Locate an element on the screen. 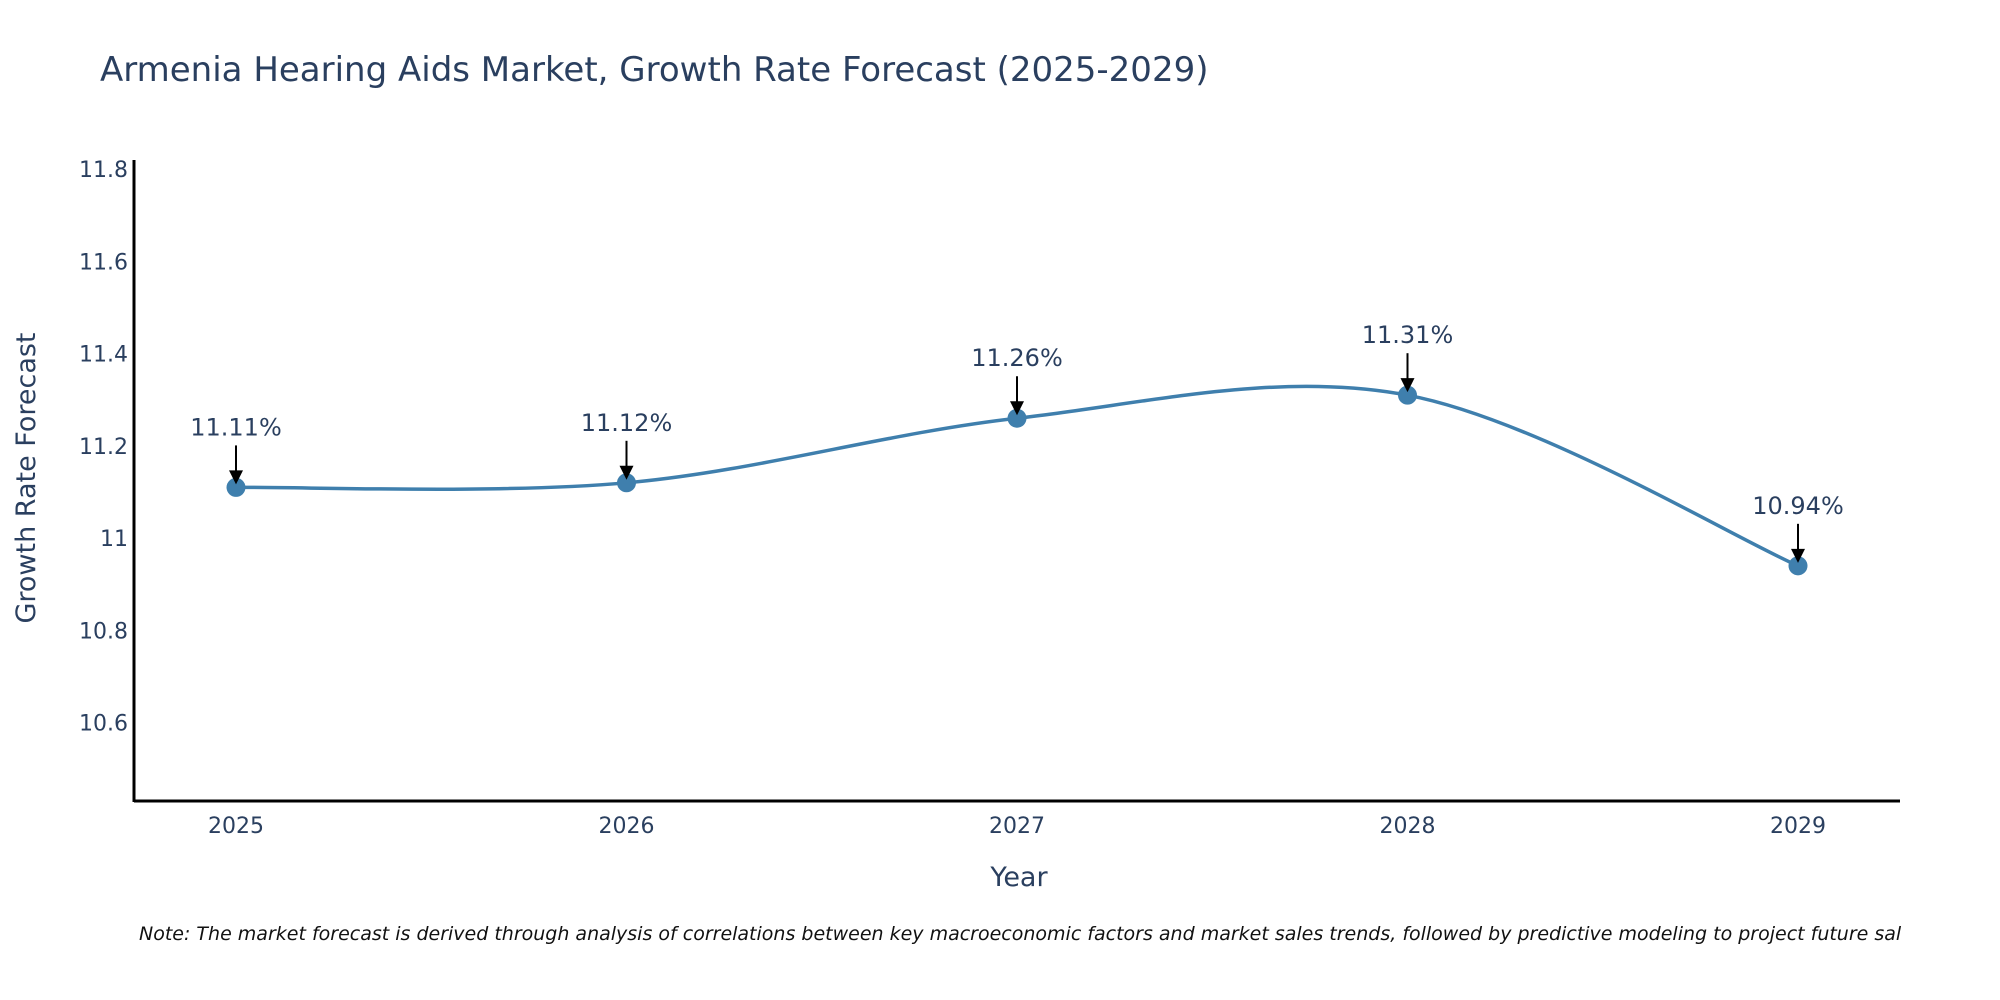 The width and height of the screenshot is (2000, 1000). y-axis-ticks: 10.6 10.8 11 11.2 11.4 11.6 11.8 is located at coordinates (103, 447).